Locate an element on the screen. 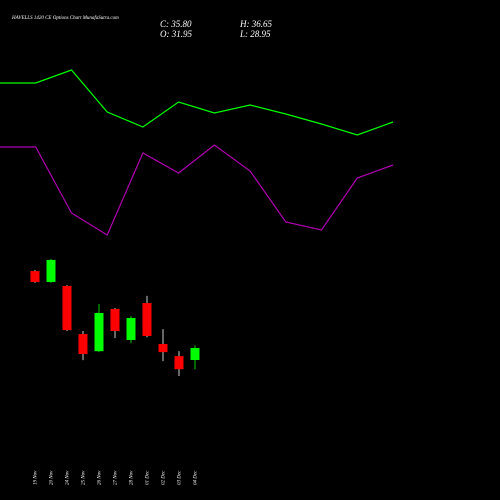 Image resolution: width=500 pixels, height=500 pixels. high-info: H: 36.65 is located at coordinates (255, 24).